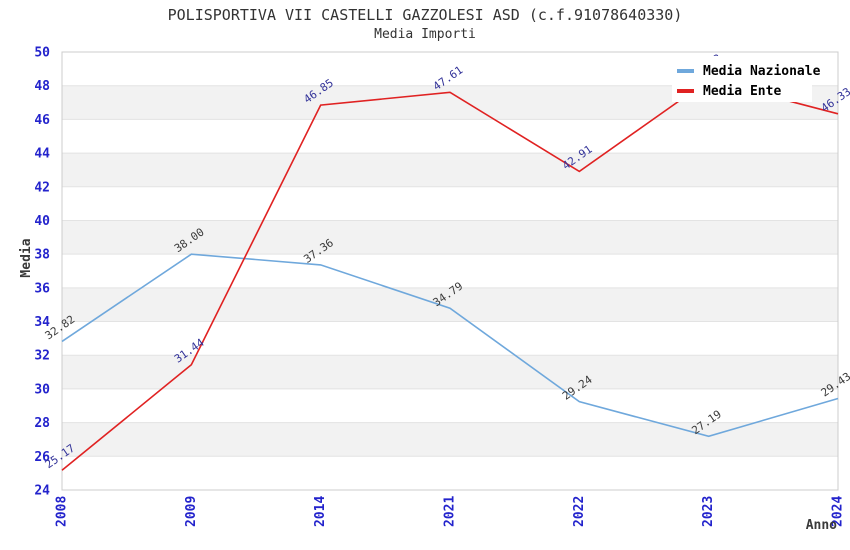 This screenshot has width=850, height=550. Describe the element at coordinates (42, 322) in the screenshot. I see `y-tick-label: 34` at that location.